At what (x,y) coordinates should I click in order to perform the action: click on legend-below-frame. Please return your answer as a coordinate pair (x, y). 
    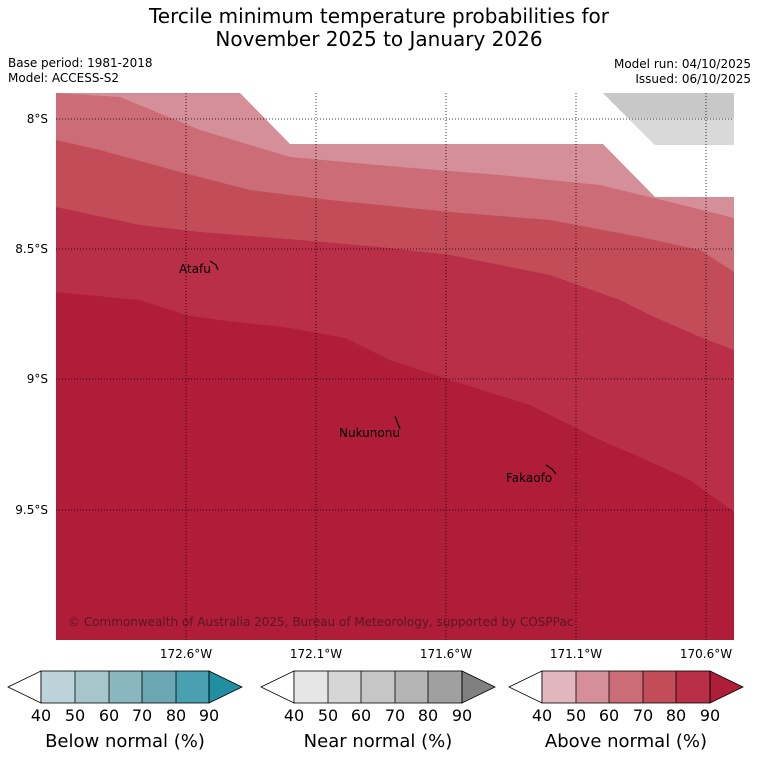
    Looking at the image, I should click on (125, 687).